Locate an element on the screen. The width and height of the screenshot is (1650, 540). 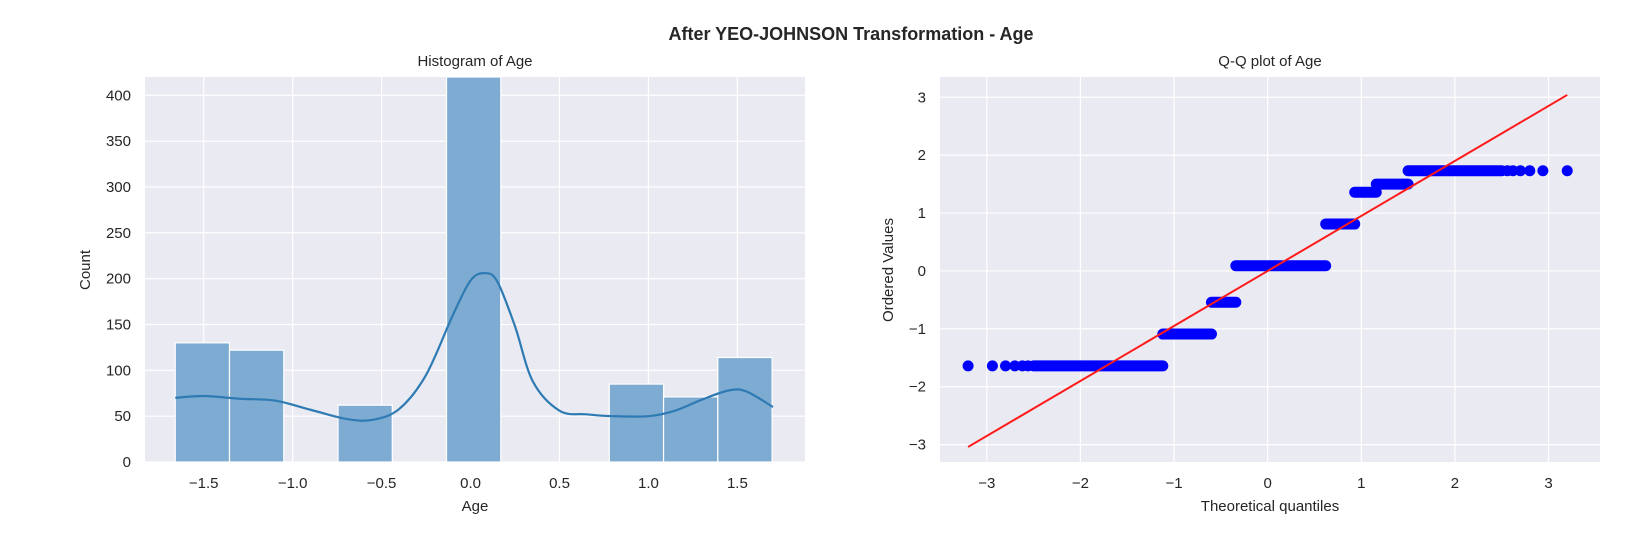
histogram-title: Histogram of Age is located at coordinates (474, 61).